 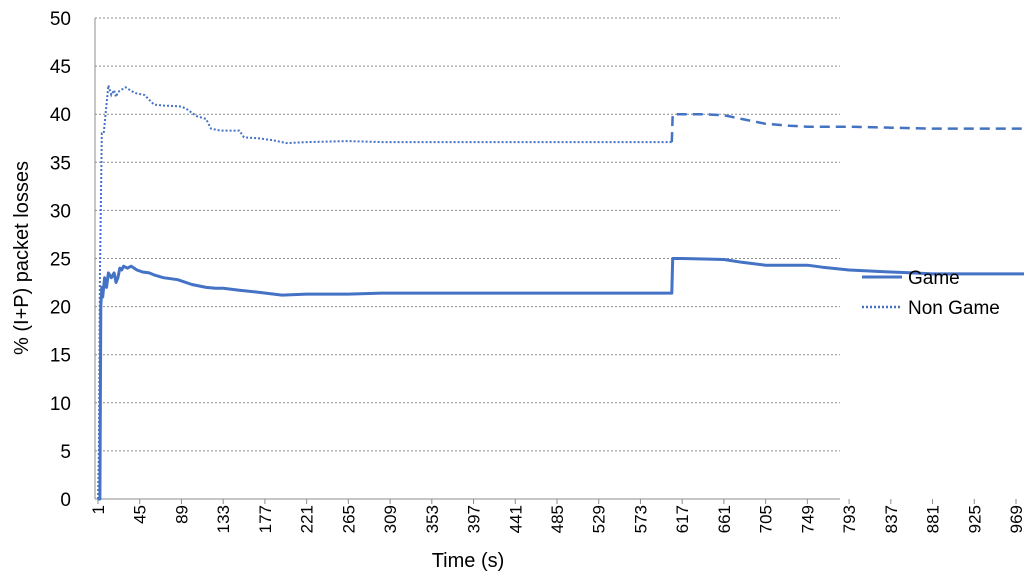 I want to click on x-tick-label: 705, so click(x=766, y=519).